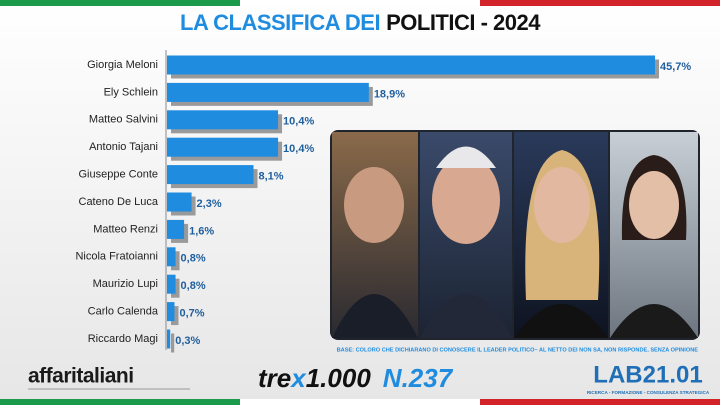 This screenshot has width=720, height=405. Describe the element at coordinates (123, 339) in the screenshot. I see `category-label: Riccardo Magi` at that location.